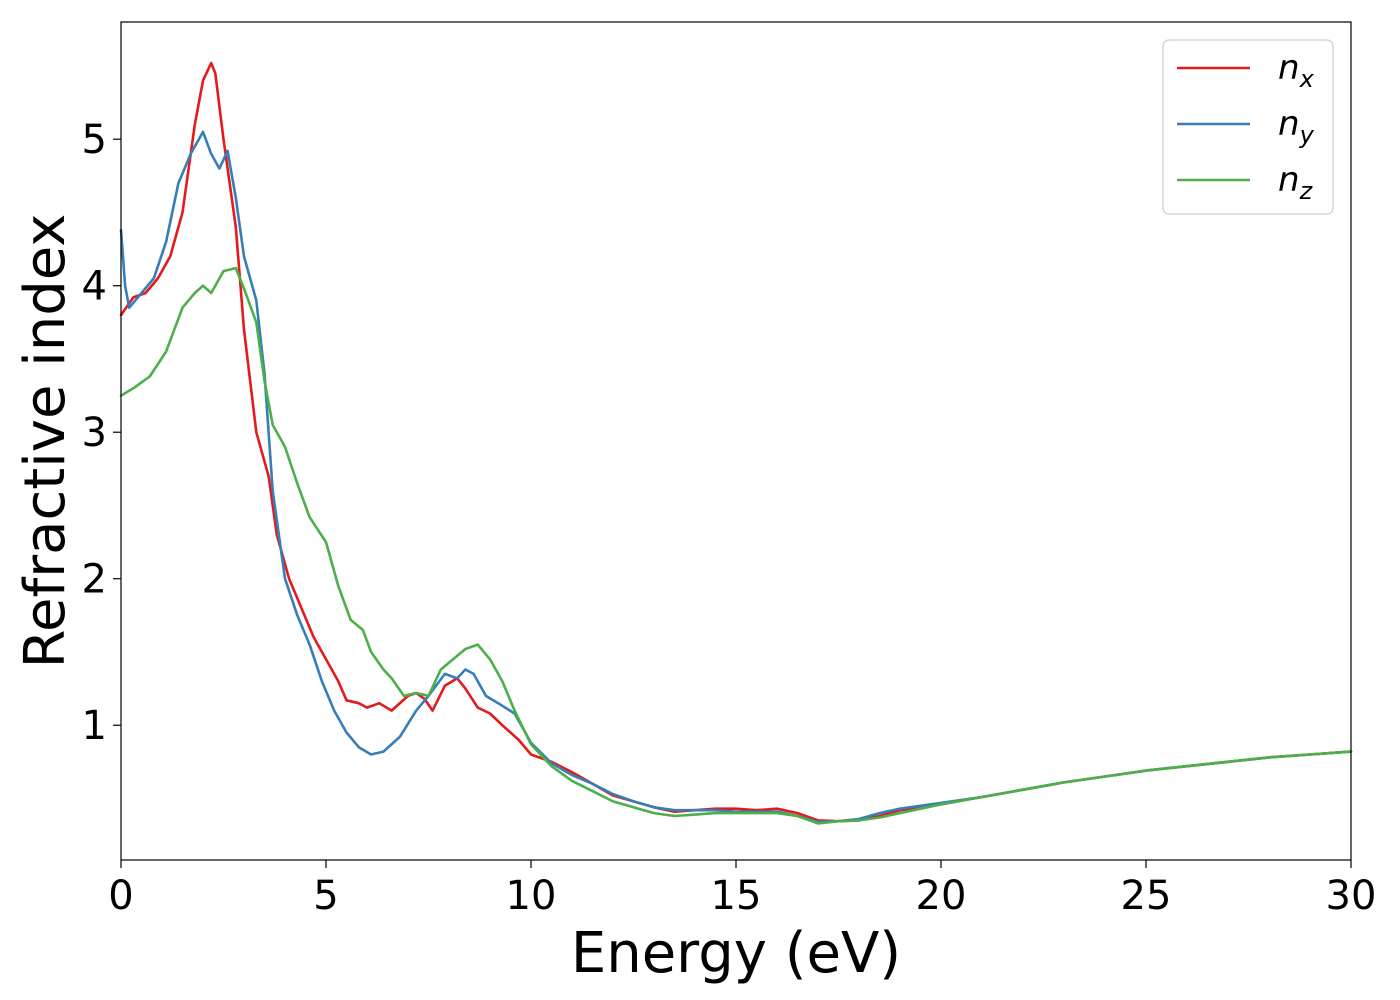  Describe the element at coordinates (941, 896) in the screenshot. I see `x-tick-label: 20` at that location.